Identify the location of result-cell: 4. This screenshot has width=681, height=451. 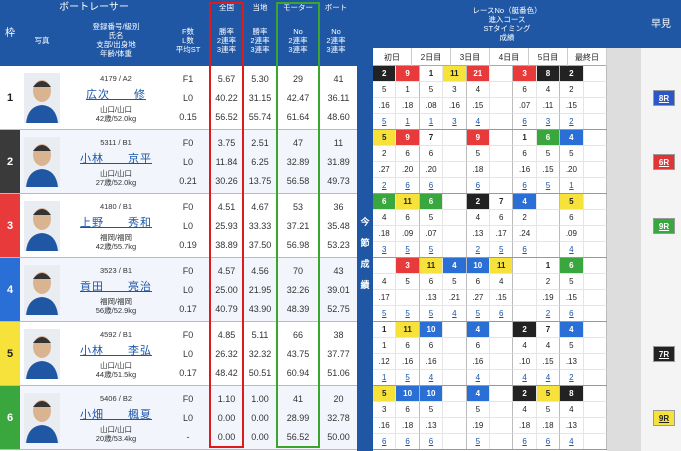
(478, 90).